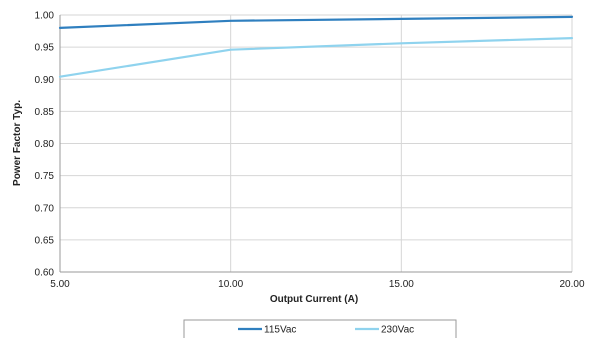  What do you see at coordinates (45, 273) in the screenshot?
I see `y-tick-label: 0.60` at bounding box center [45, 273].